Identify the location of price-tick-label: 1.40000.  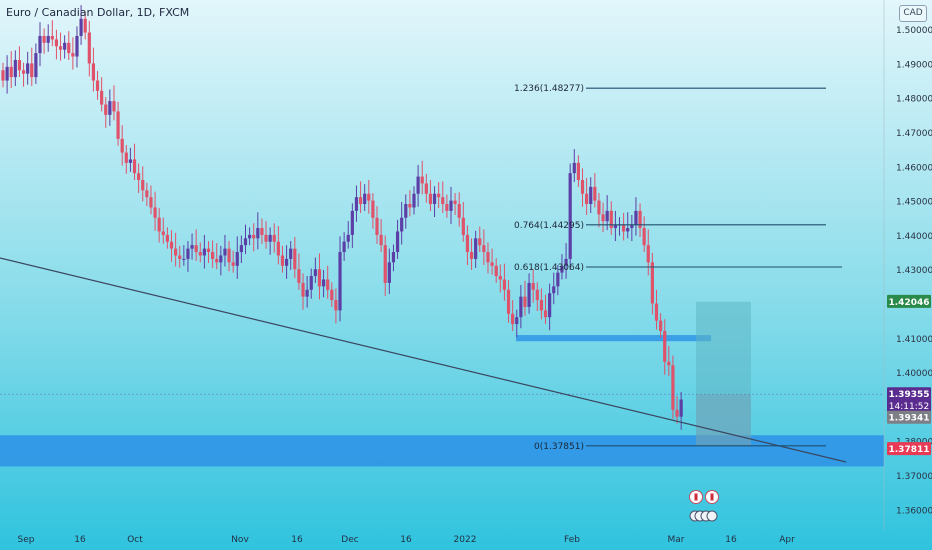
(914, 374).